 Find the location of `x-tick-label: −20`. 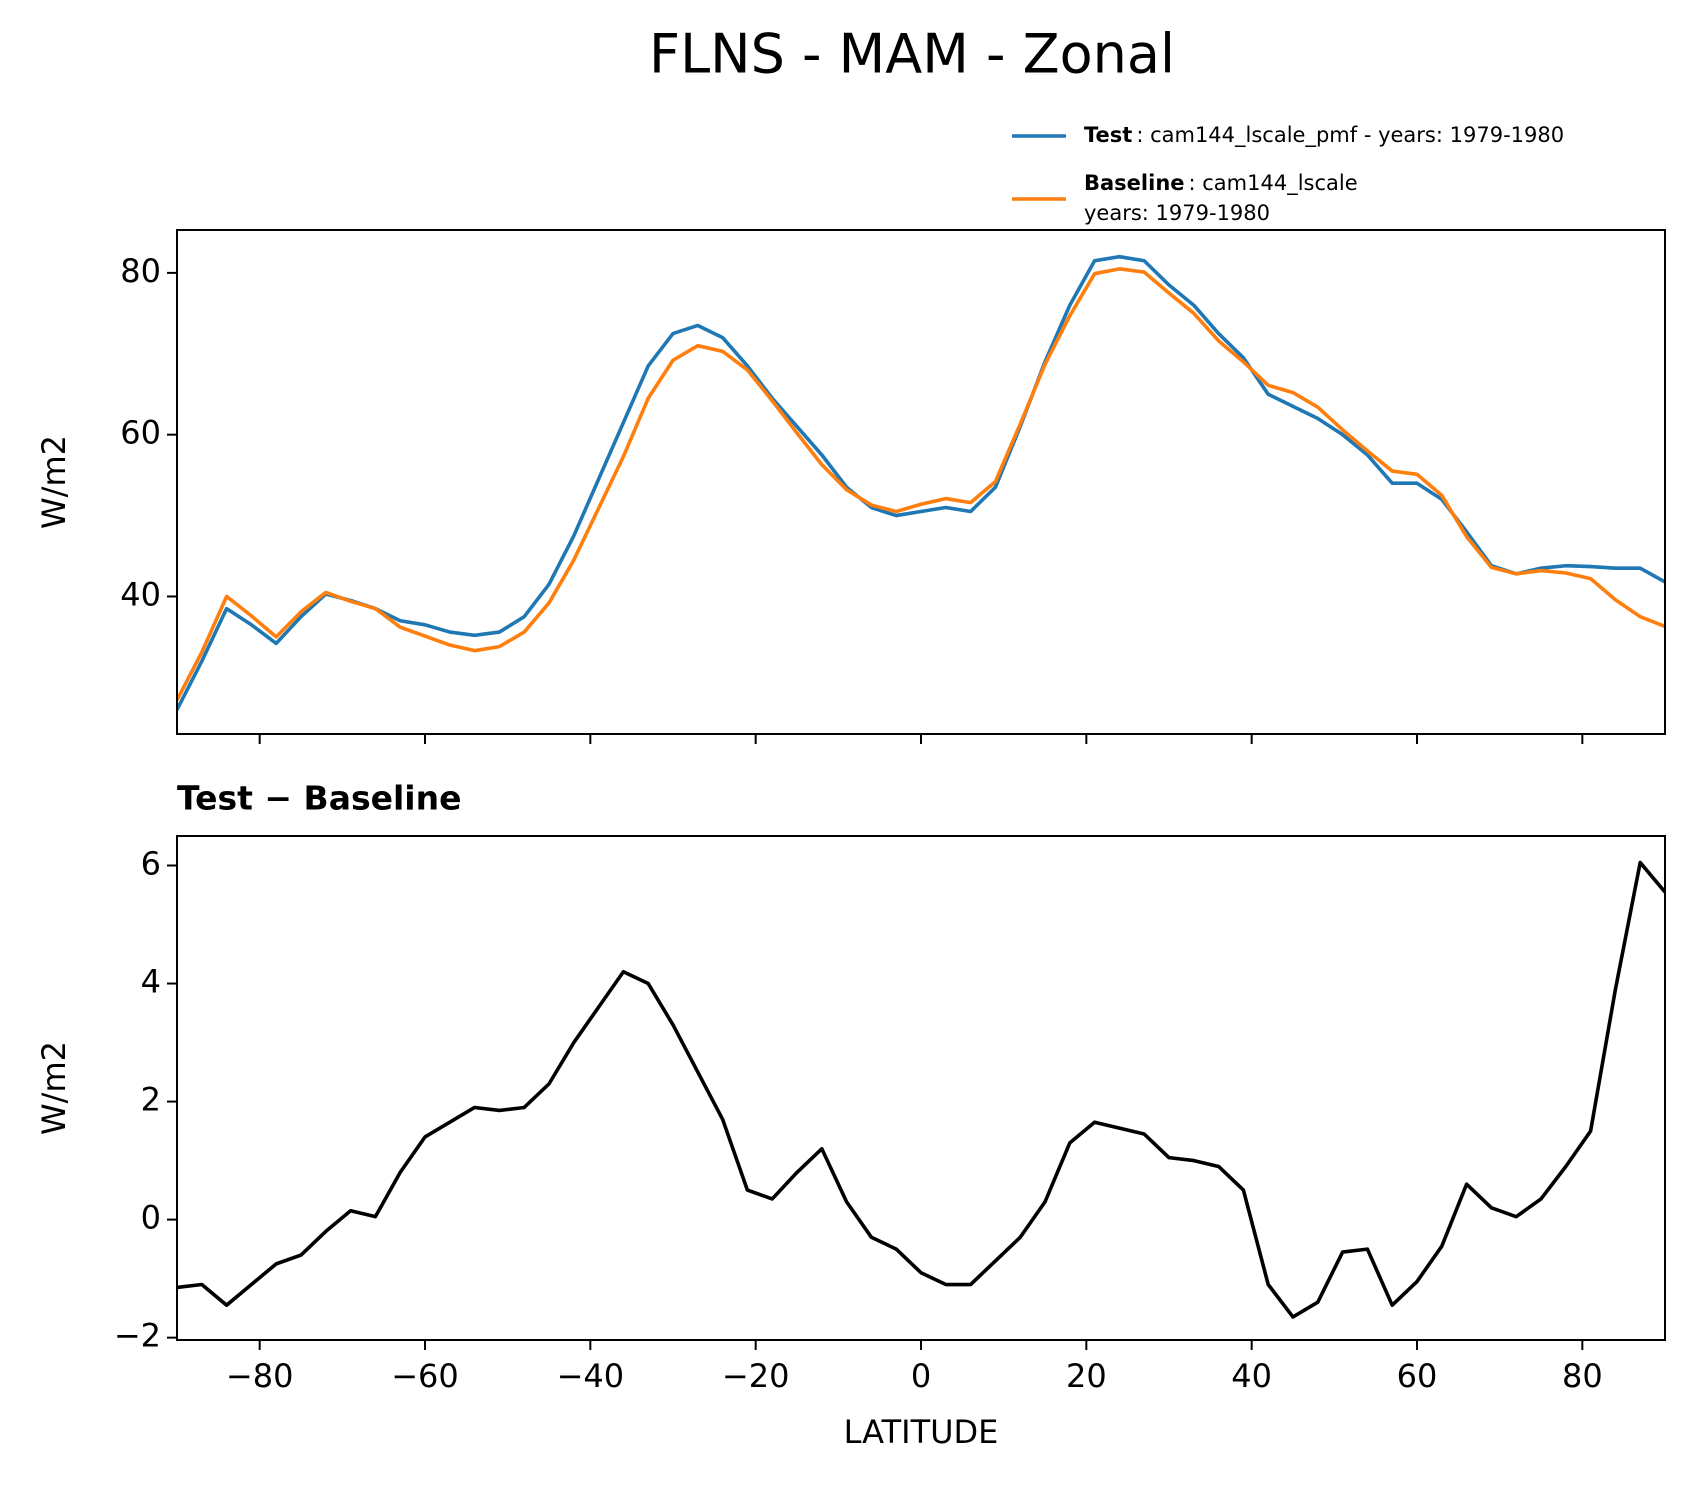

x-tick-label: −20 is located at coordinates (756, 1376).